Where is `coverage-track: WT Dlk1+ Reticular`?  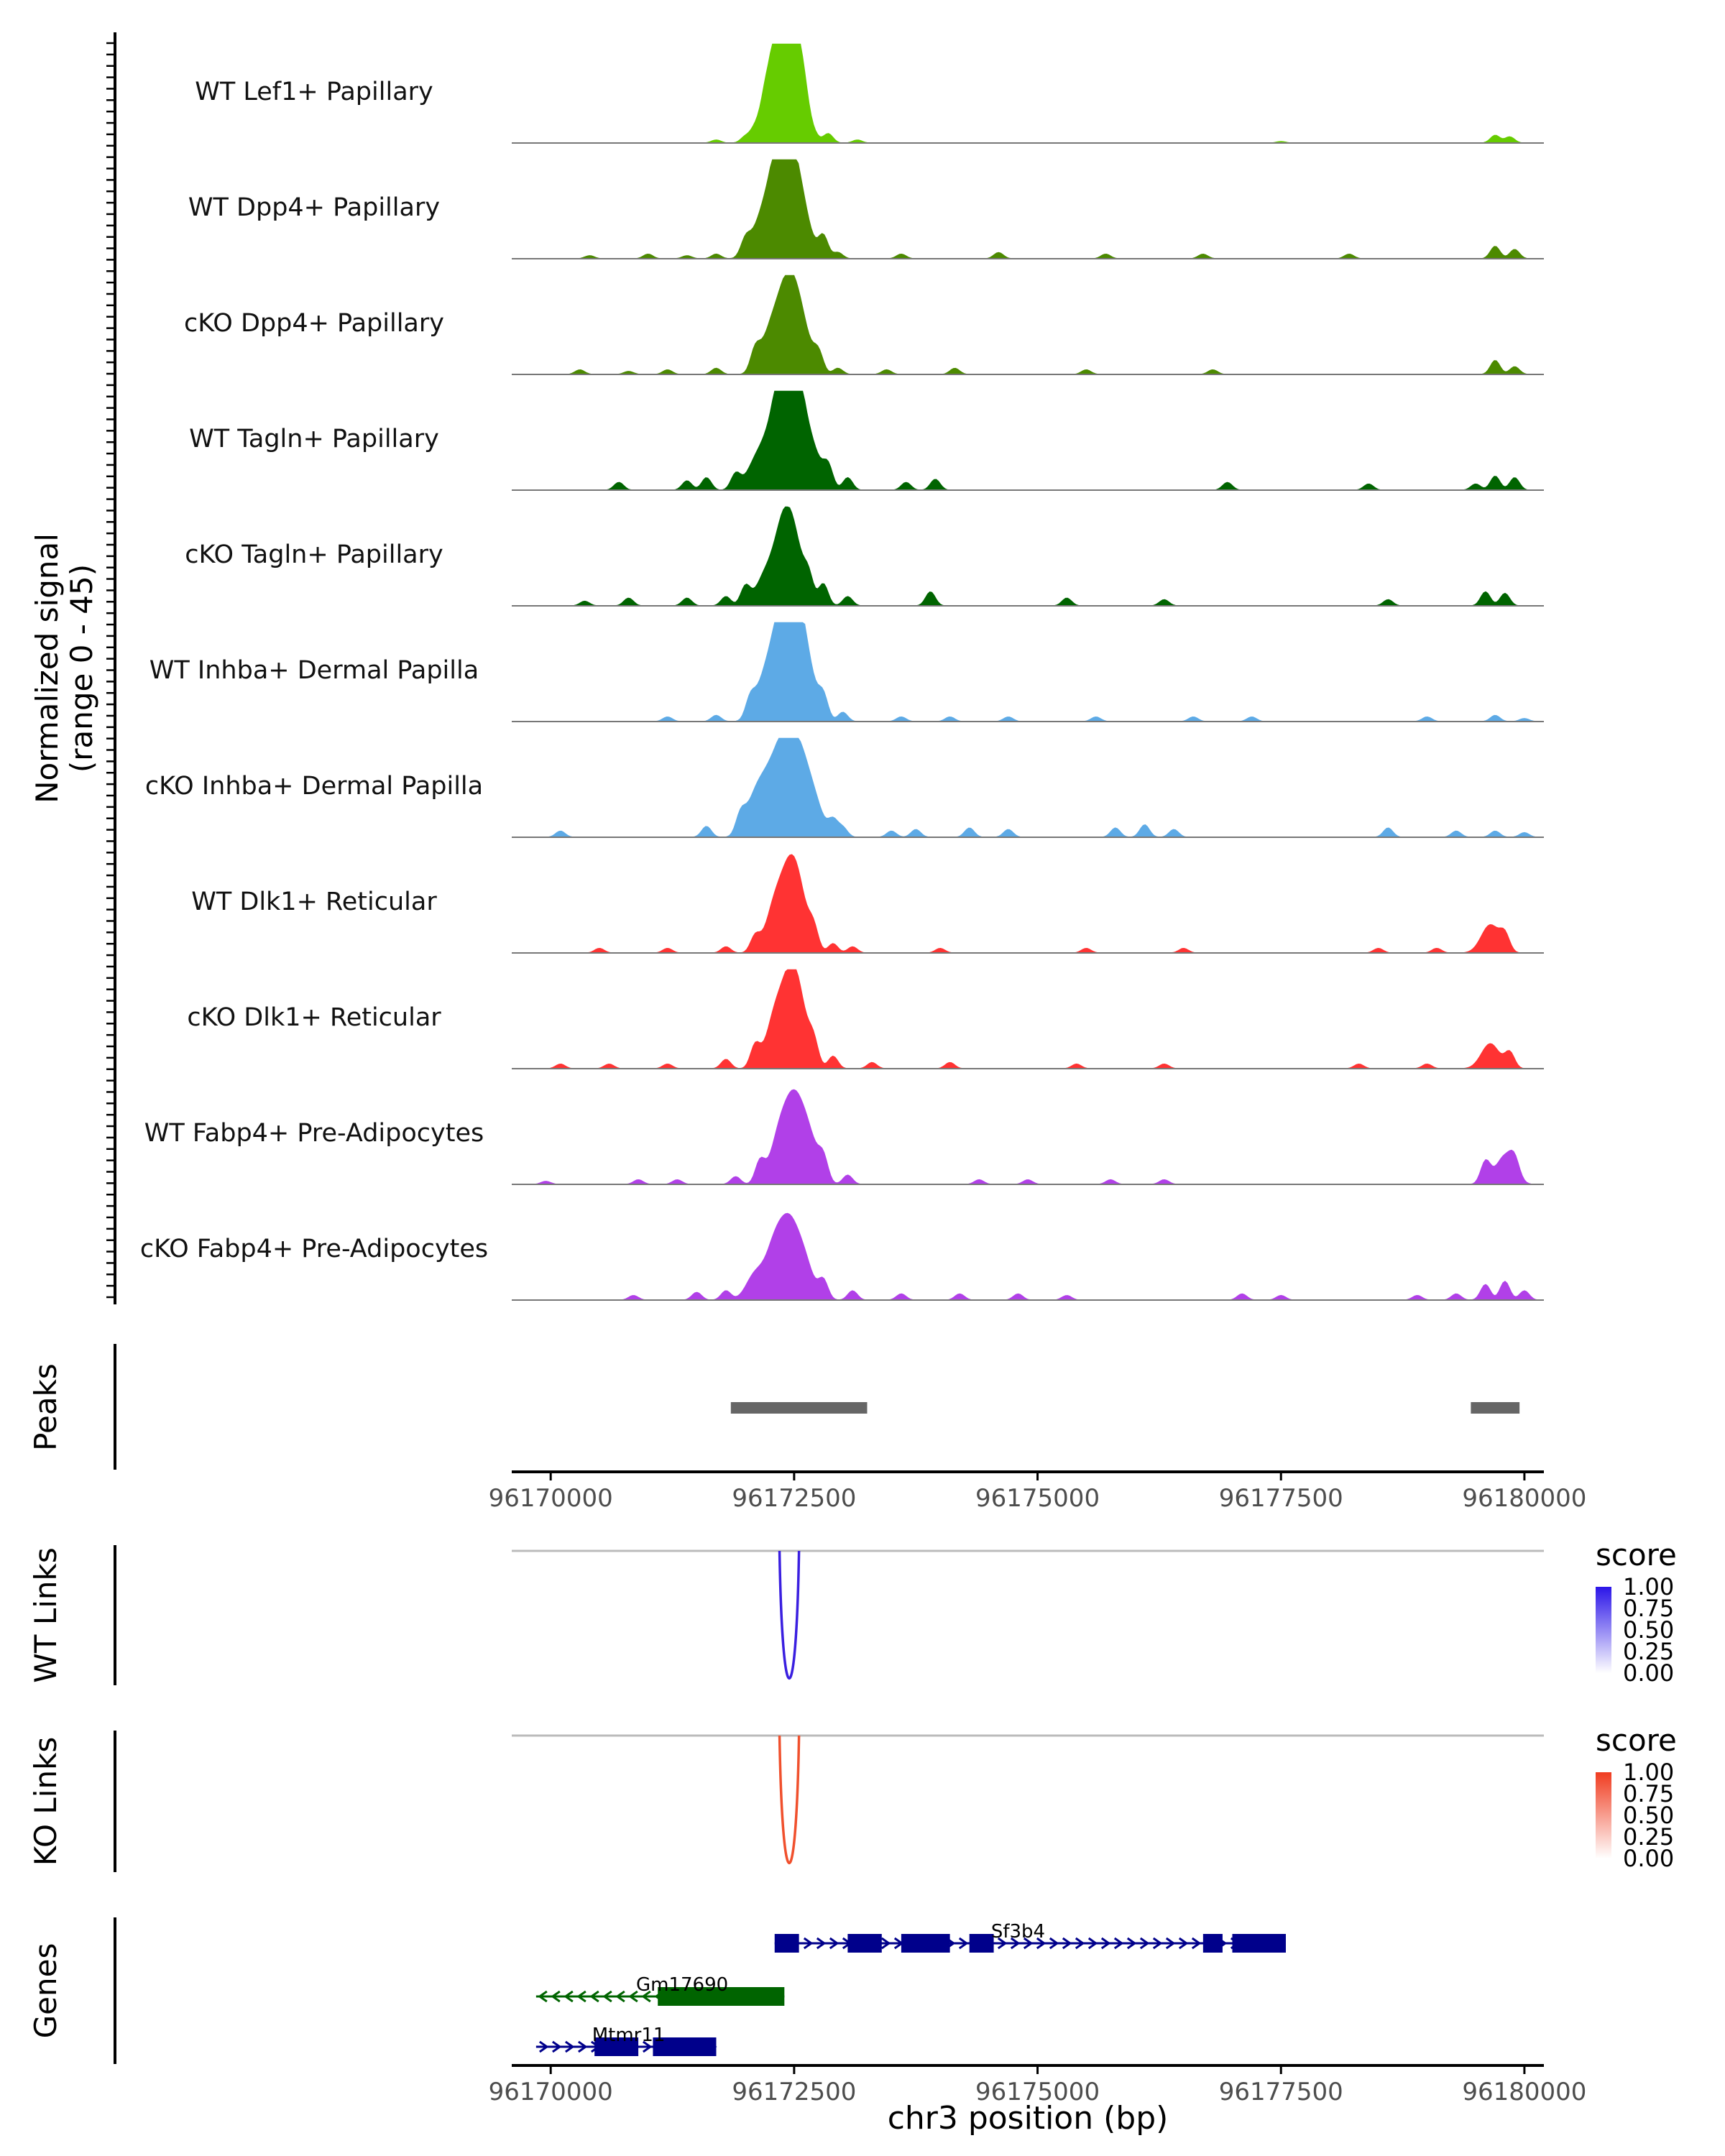
coverage-track: WT Dlk1+ Reticular is located at coordinates (867, 904).